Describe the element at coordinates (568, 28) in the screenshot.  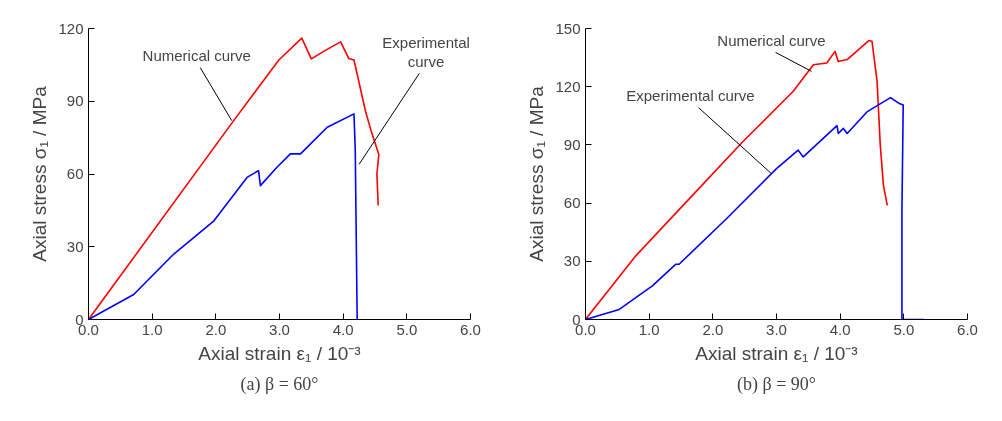
I see `y-tick-label: 150` at that location.